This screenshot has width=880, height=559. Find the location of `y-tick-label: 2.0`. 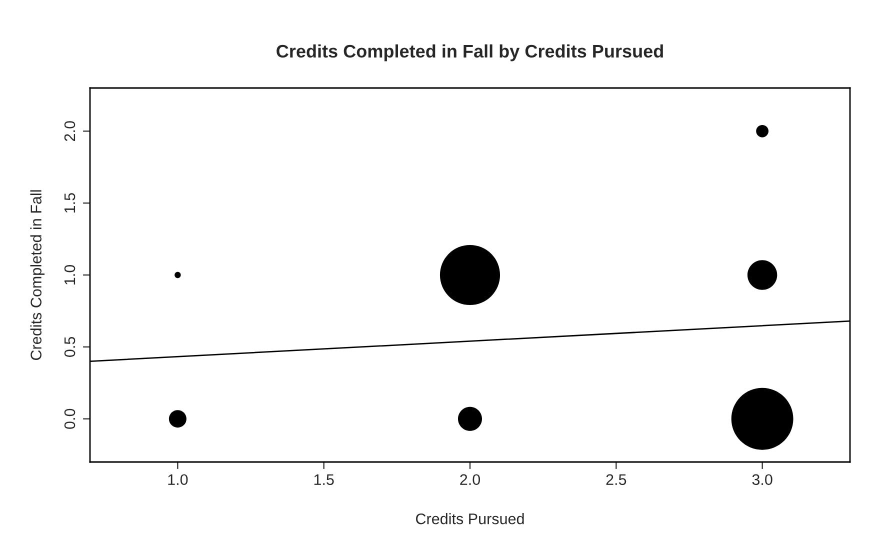

y-tick-label: 2.0 is located at coordinates (70, 131).